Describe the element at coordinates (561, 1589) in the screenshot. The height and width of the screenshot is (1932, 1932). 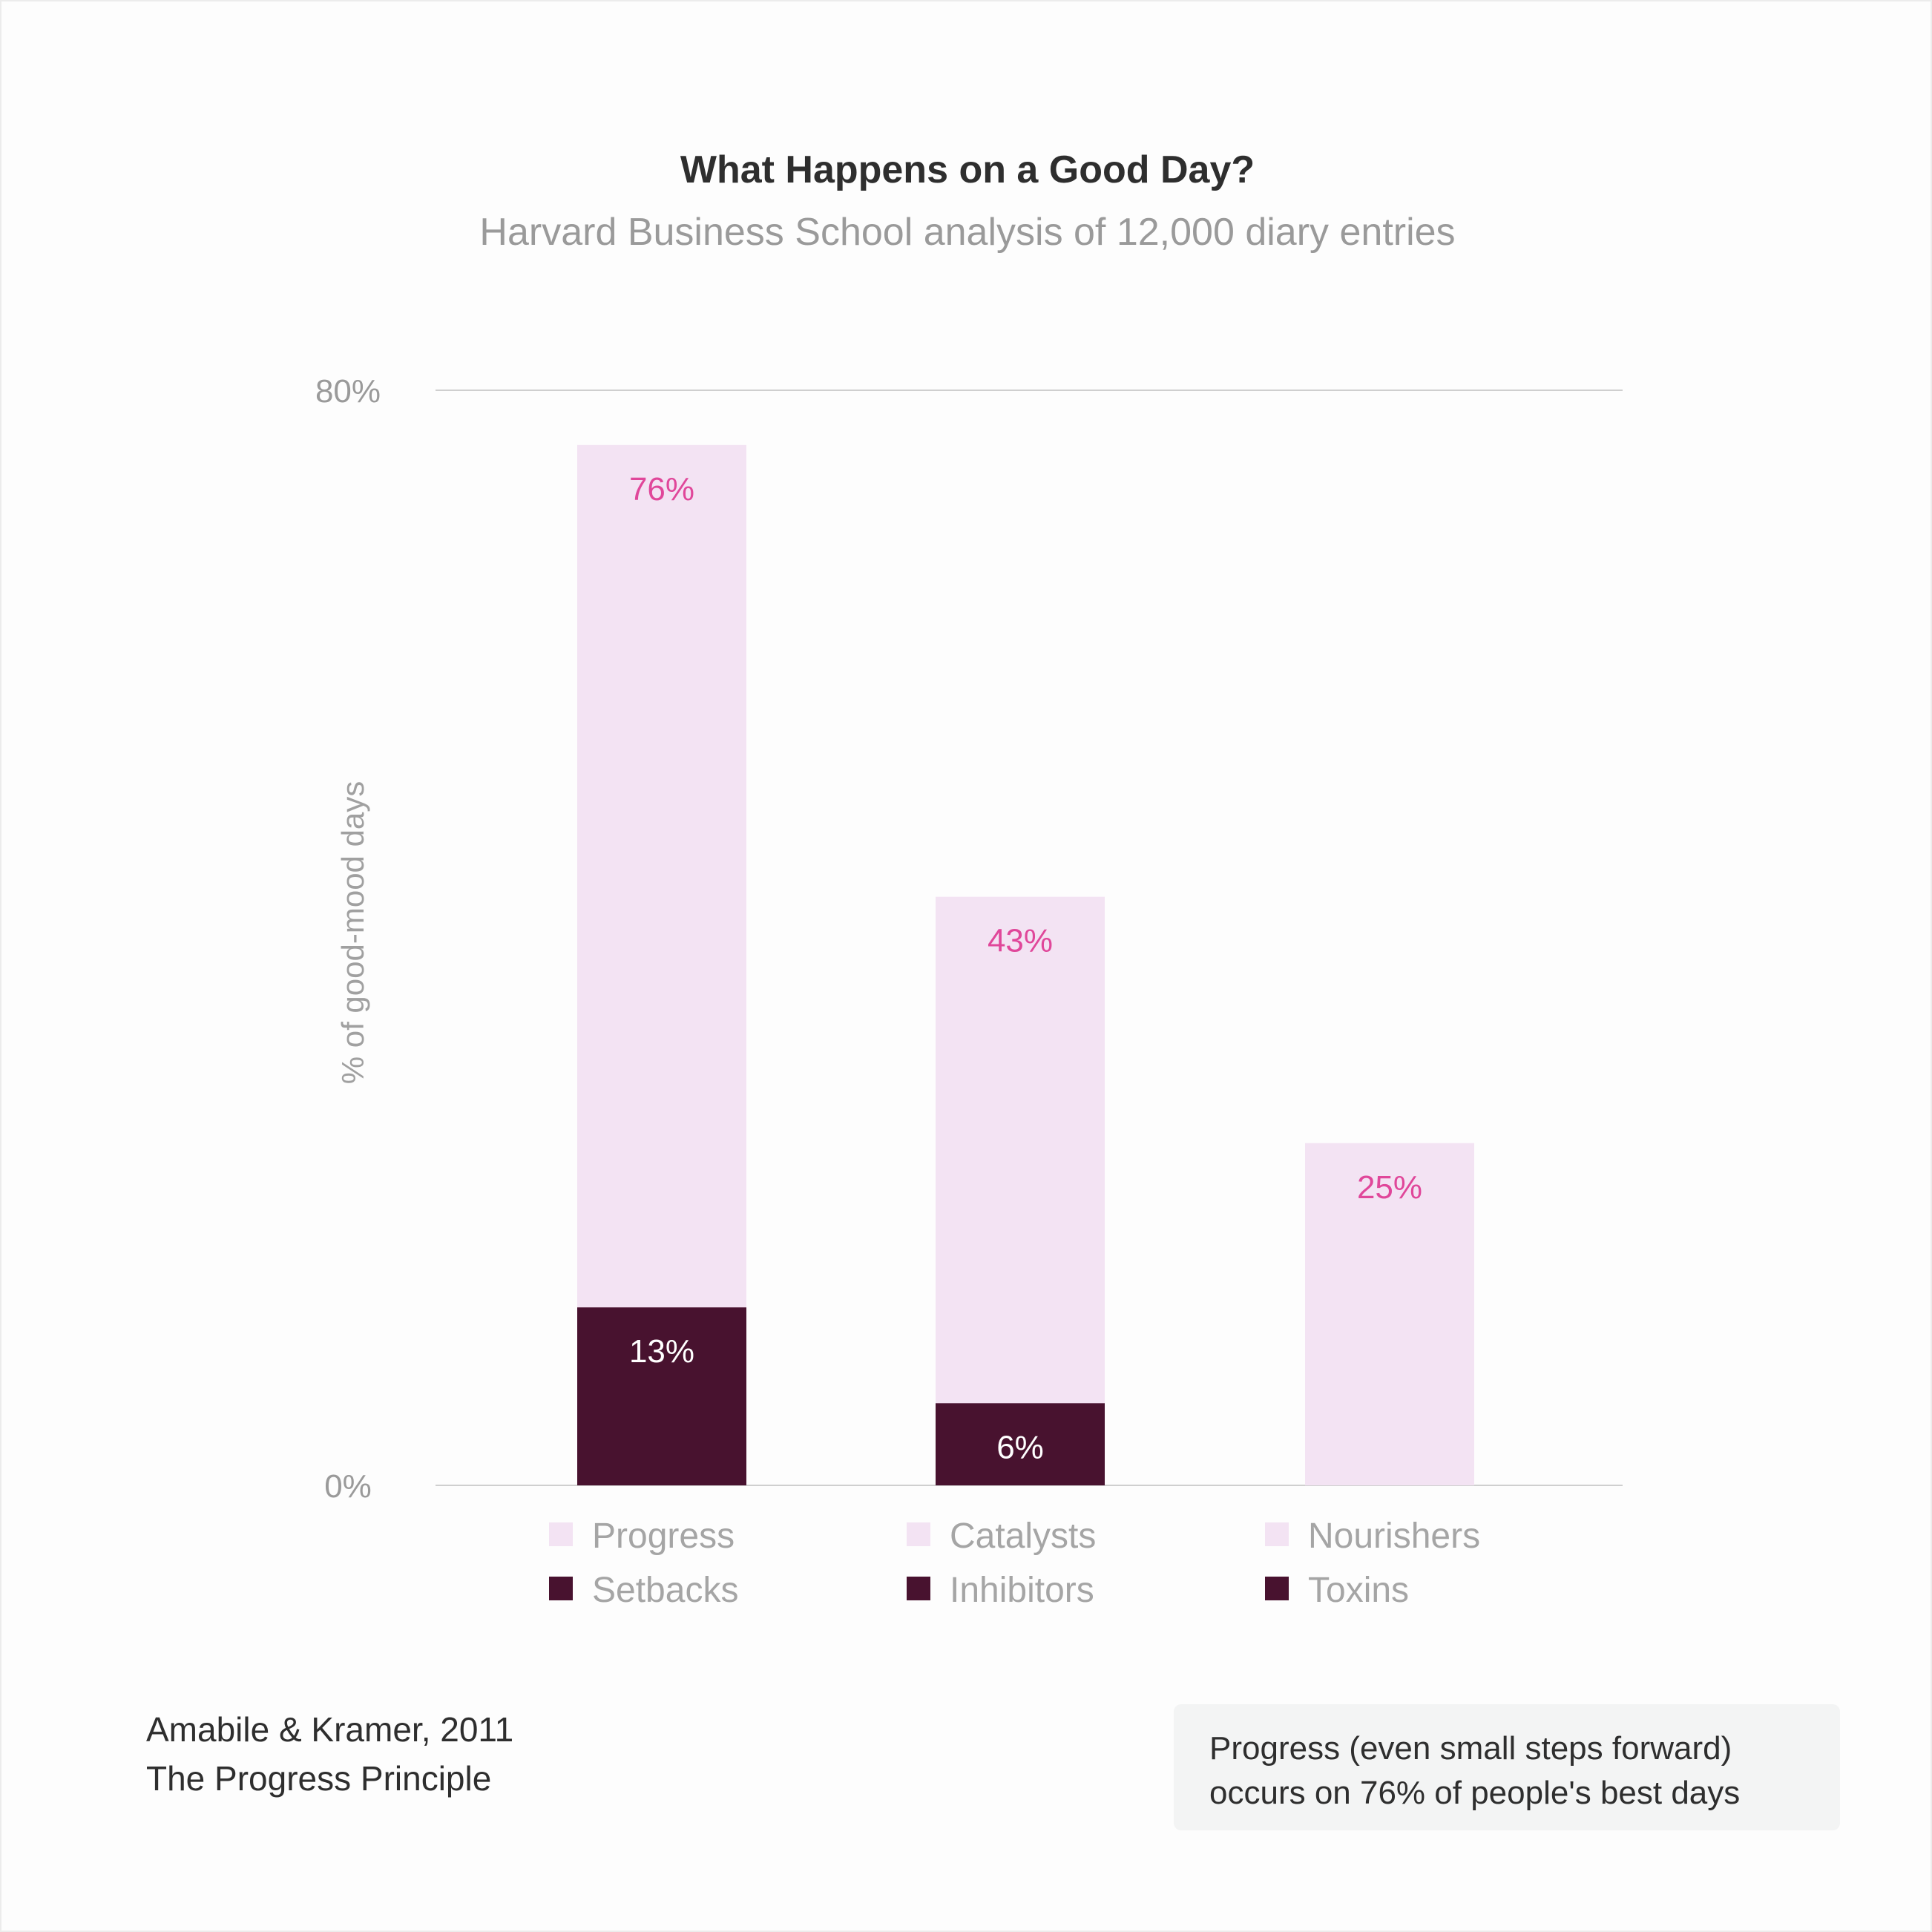
I see `legend-swatch-setbacks` at that location.